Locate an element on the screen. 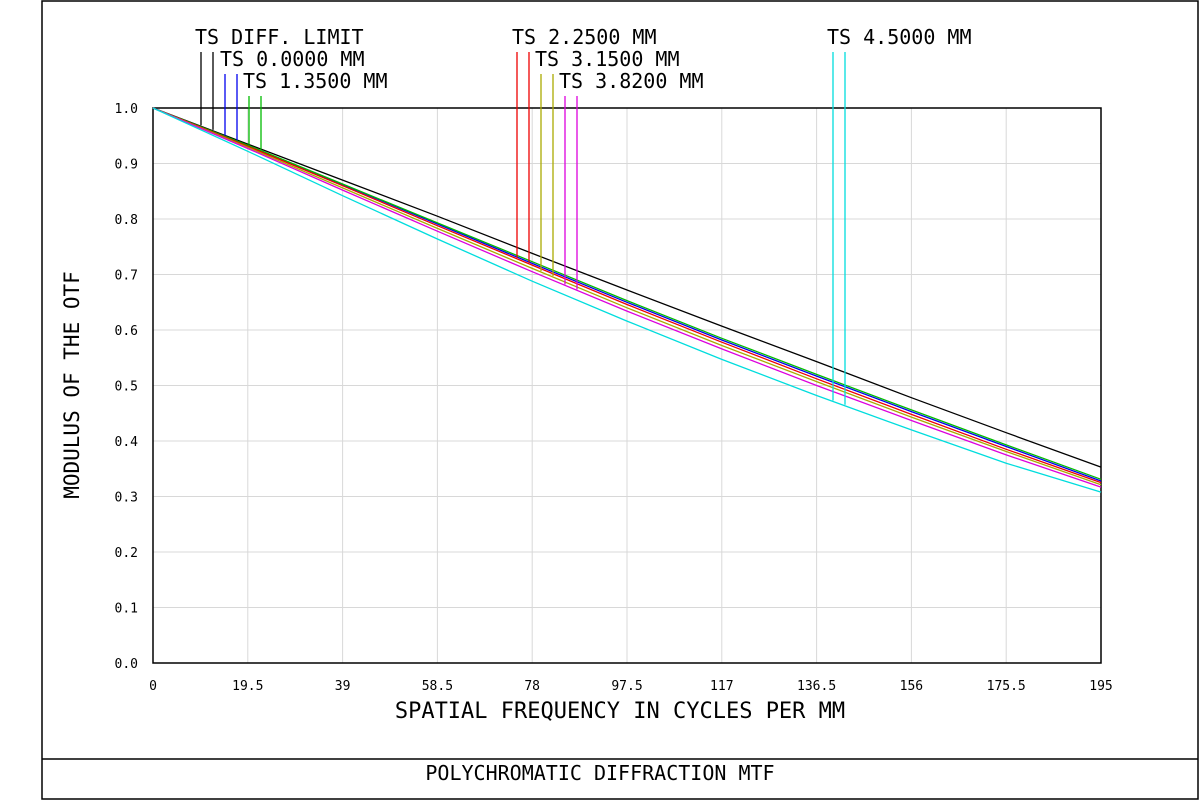 The height and width of the screenshot is (802, 1200). x-tick-label: 195 is located at coordinates (1100, 686).